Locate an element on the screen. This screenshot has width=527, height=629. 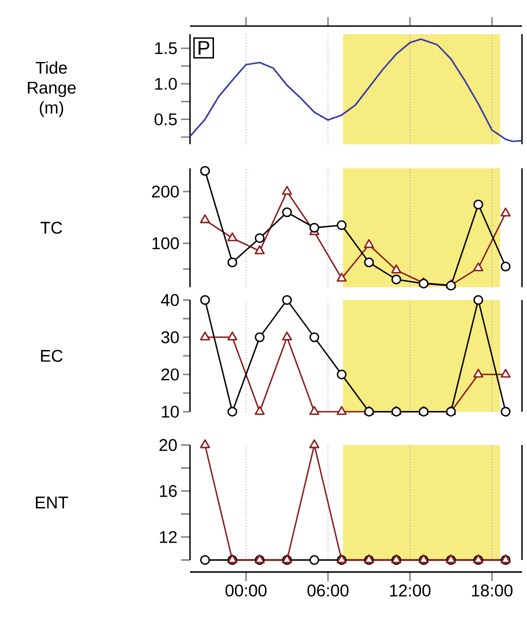
y-tick-label: 200 is located at coordinates (165, 192).